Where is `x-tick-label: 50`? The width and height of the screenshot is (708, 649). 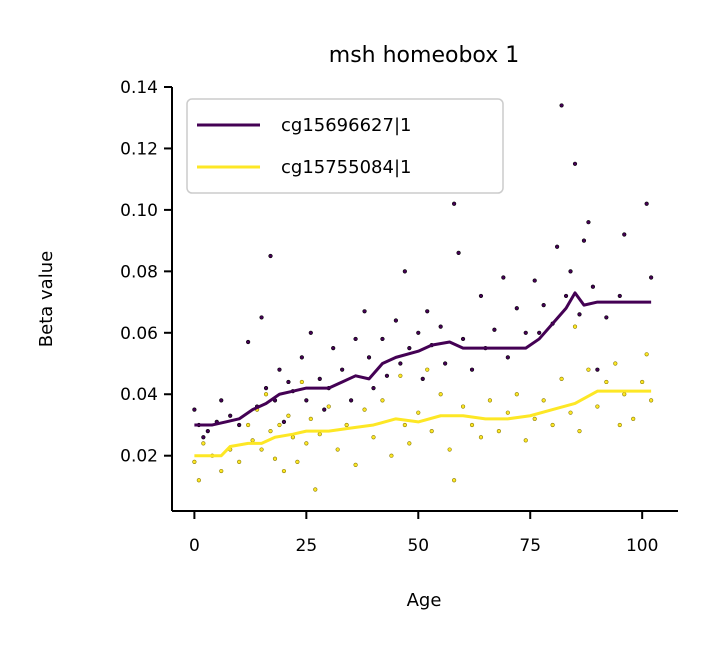
x-tick-label: 50 is located at coordinates (418, 546).